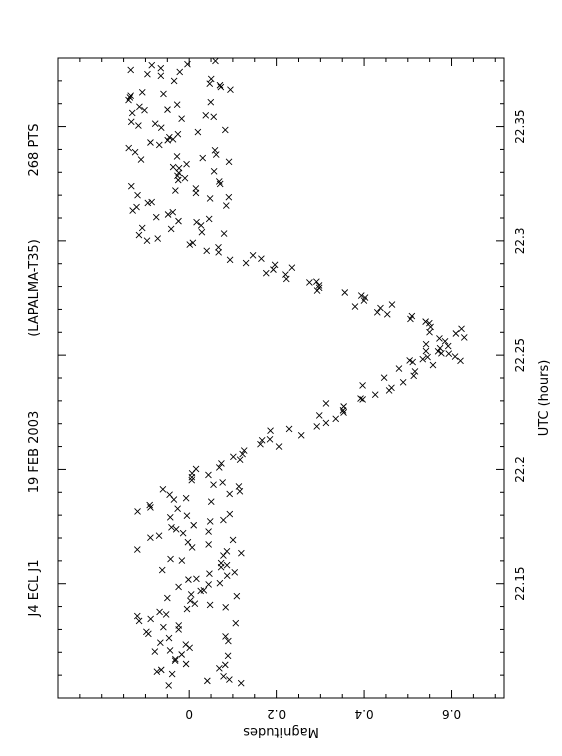 Image resolution: width=562 pixels, height=756 pixels. Describe the element at coordinates (520, 469) in the screenshot. I see `x-tick-label: 22.2` at that location.